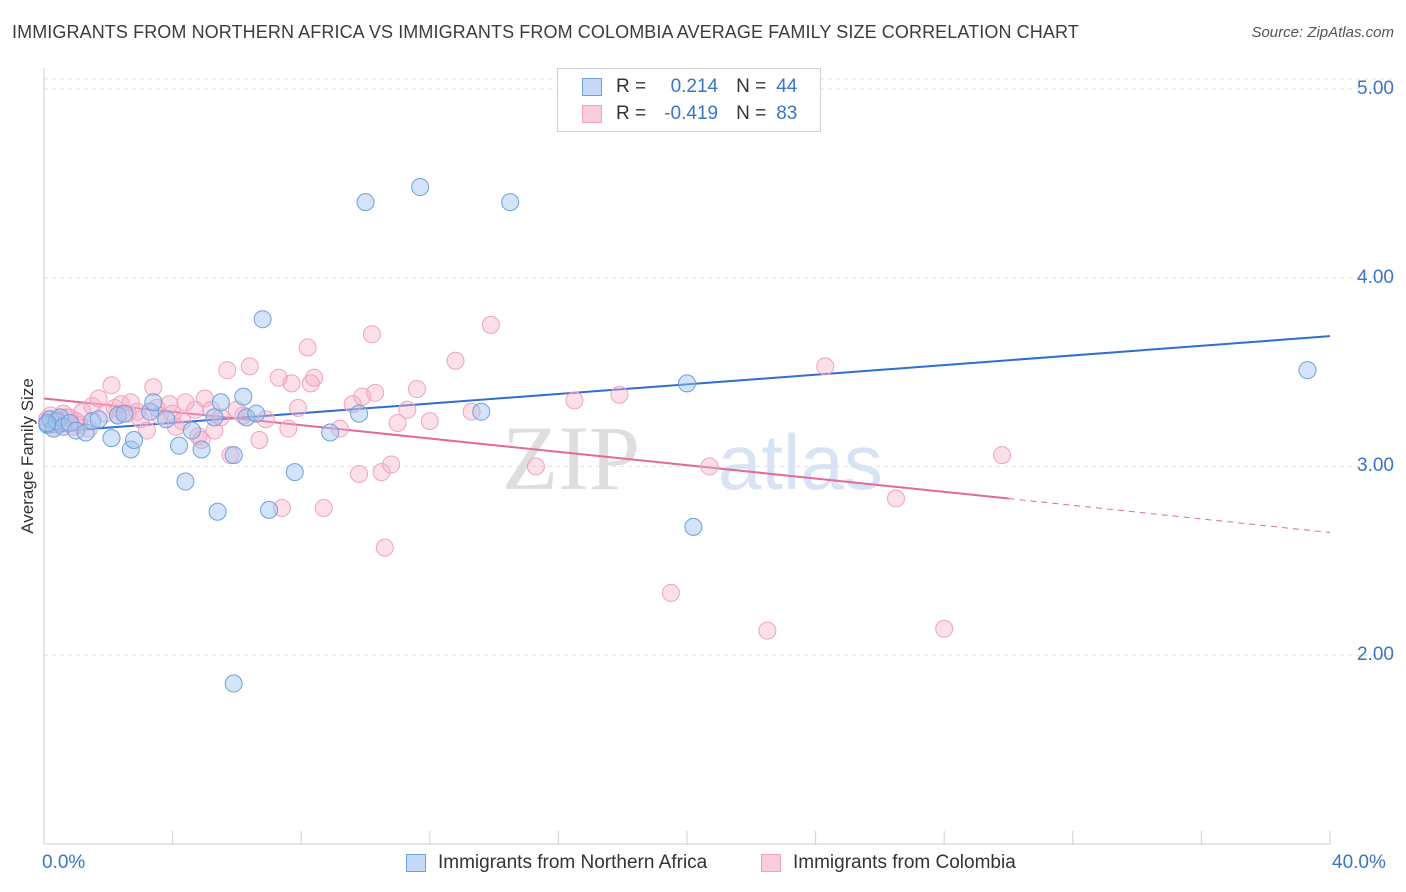  I want to click on watermark-atlas: atlas, so click(800, 462).